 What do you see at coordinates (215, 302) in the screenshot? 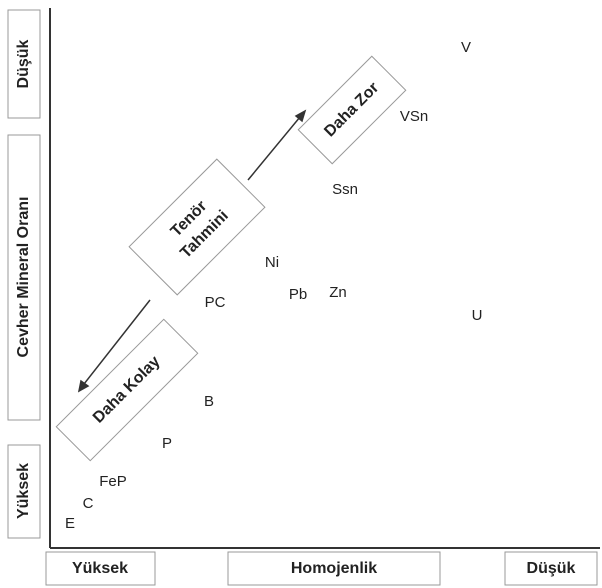
I see `point-label: PC` at bounding box center [215, 302].